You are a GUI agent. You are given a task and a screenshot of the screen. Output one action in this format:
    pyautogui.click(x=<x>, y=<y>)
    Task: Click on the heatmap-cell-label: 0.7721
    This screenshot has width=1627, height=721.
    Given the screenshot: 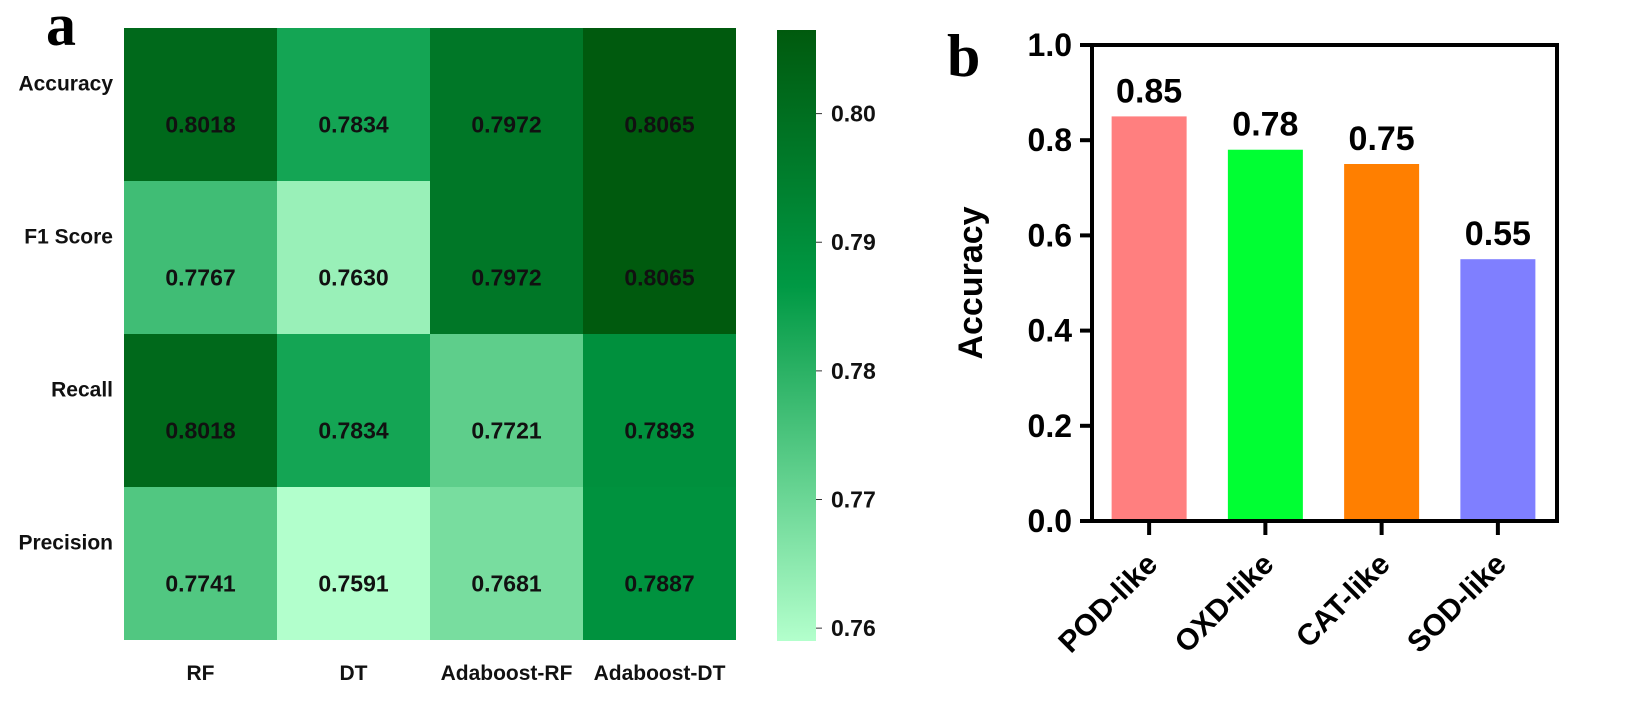 What is the action you would take?
    pyautogui.click(x=506, y=431)
    